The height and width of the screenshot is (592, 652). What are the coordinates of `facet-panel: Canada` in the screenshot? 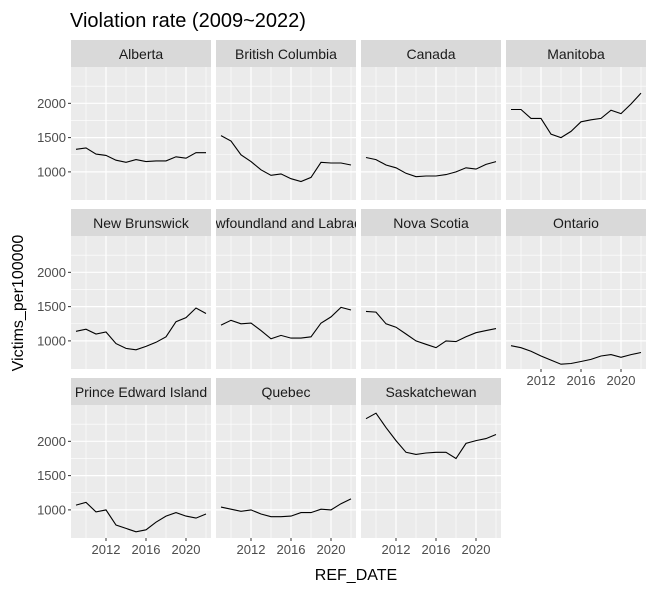 It's located at (431, 120).